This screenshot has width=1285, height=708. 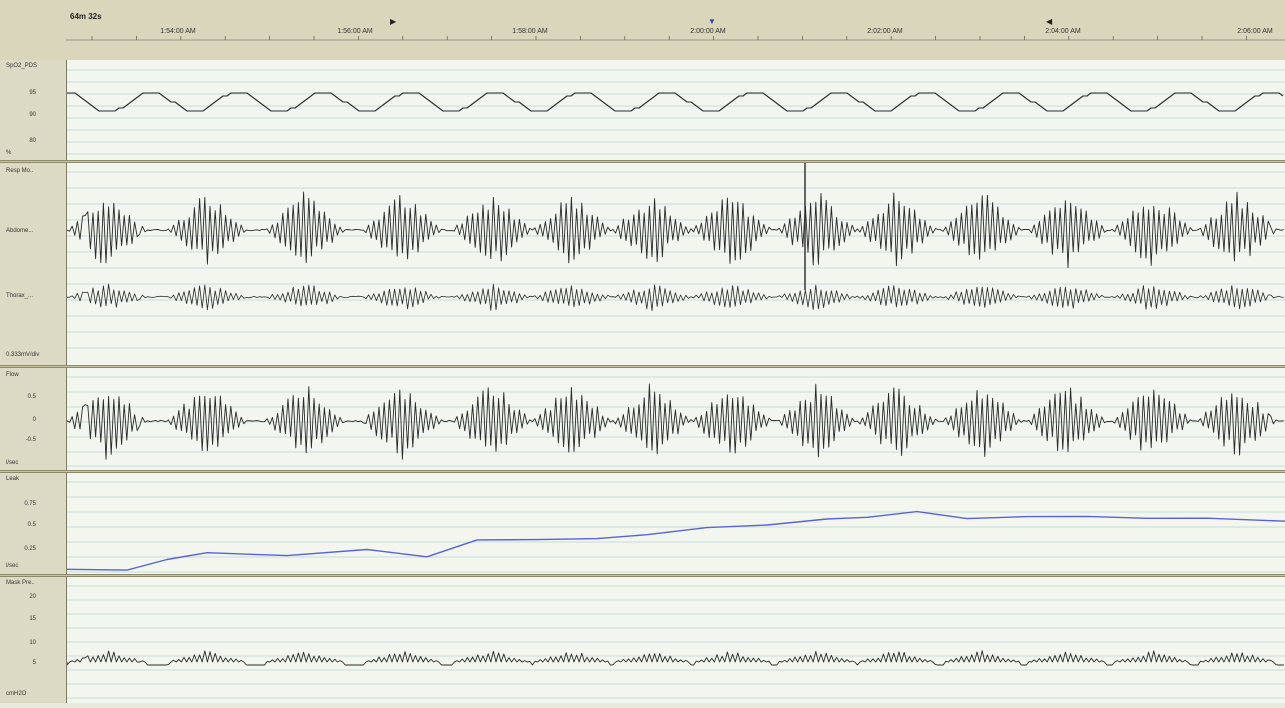 What do you see at coordinates (20, 171) in the screenshot?
I see `channel-name-resp: Resp Mo..` at bounding box center [20, 171].